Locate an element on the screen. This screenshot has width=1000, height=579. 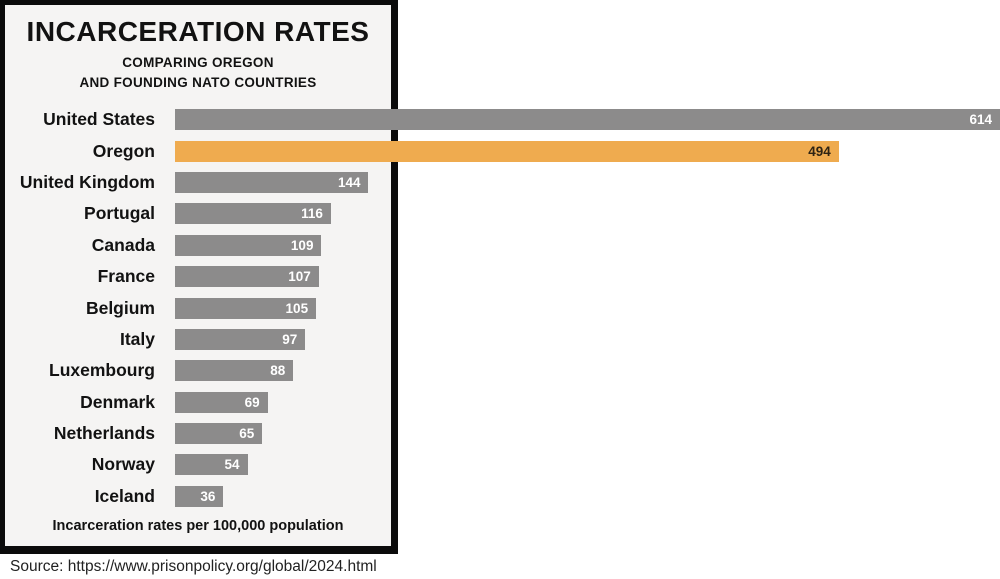
chart-title: INCARCERATION RATES is located at coordinates (198, 31).